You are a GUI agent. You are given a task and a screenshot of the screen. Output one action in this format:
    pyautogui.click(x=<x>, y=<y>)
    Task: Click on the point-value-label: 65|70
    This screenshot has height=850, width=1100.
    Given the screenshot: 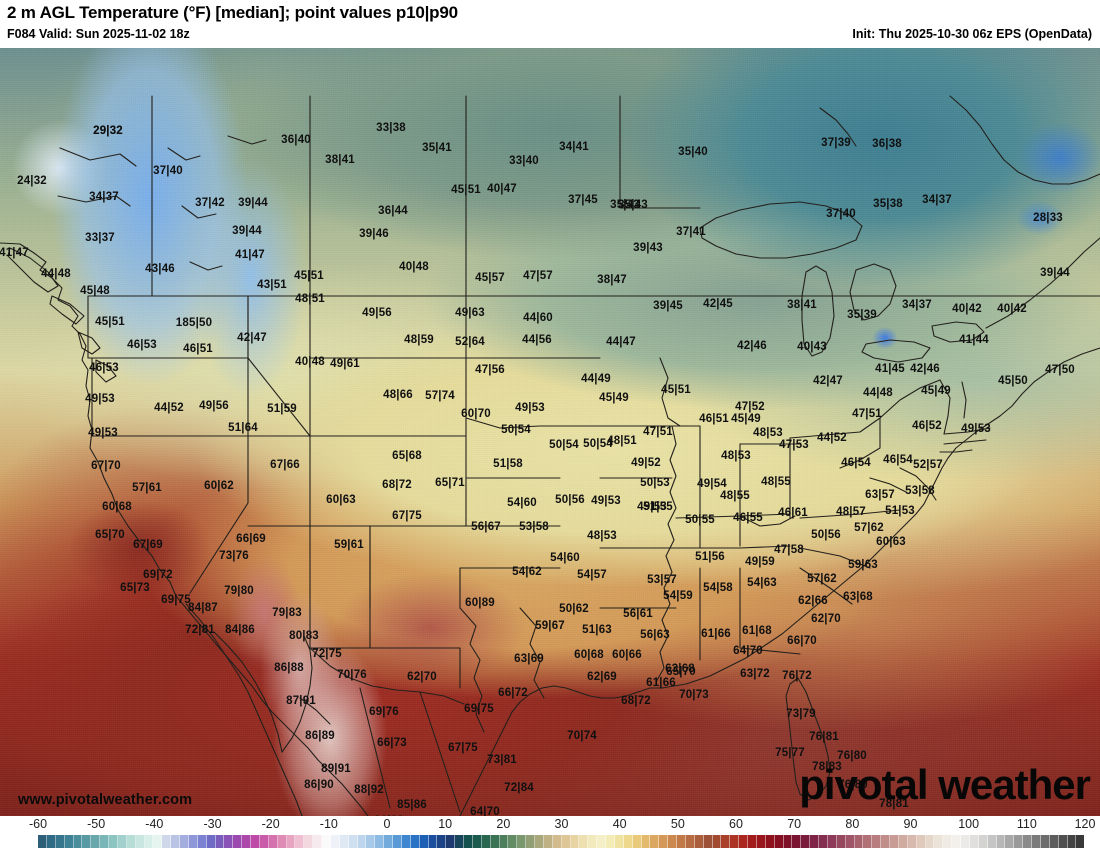 What is the action you would take?
    pyautogui.click(x=681, y=672)
    